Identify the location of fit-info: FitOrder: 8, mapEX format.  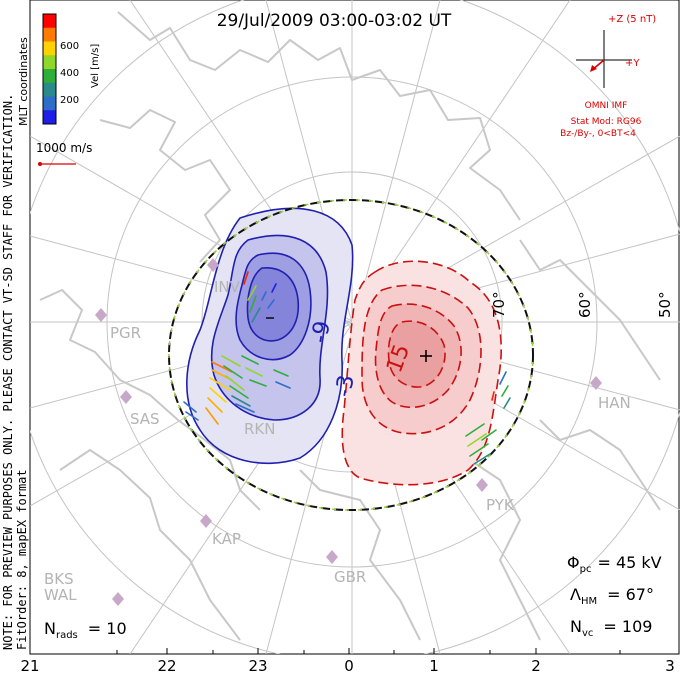
(22, 559).